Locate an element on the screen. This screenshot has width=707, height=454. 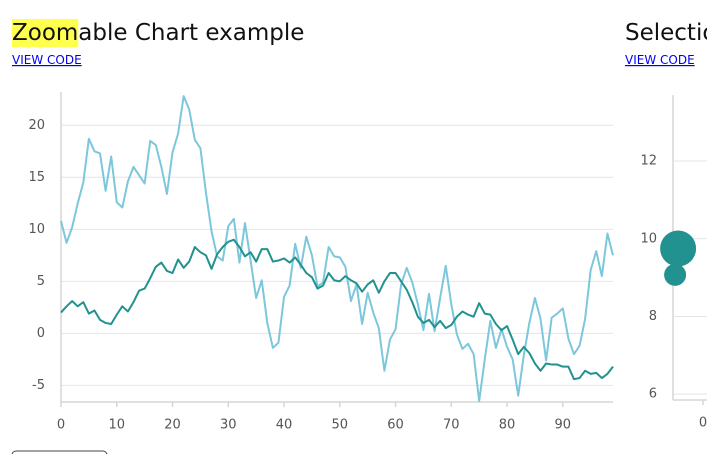
x-tick-label: 30 is located at coordinates (228, 425).